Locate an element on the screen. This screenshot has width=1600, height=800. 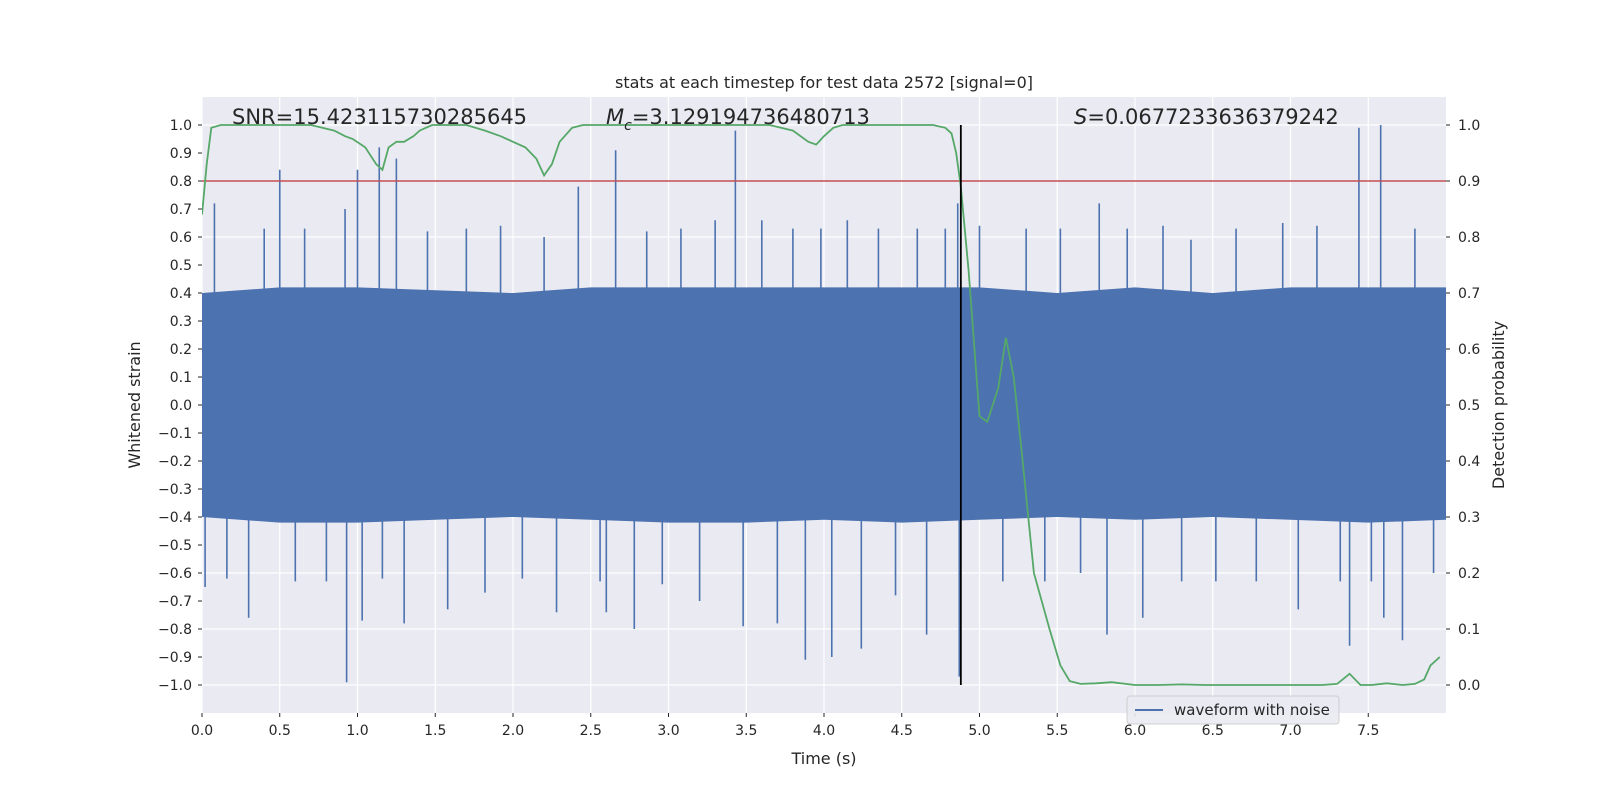
s-symbol: S is located at coordinates (1080, 117).